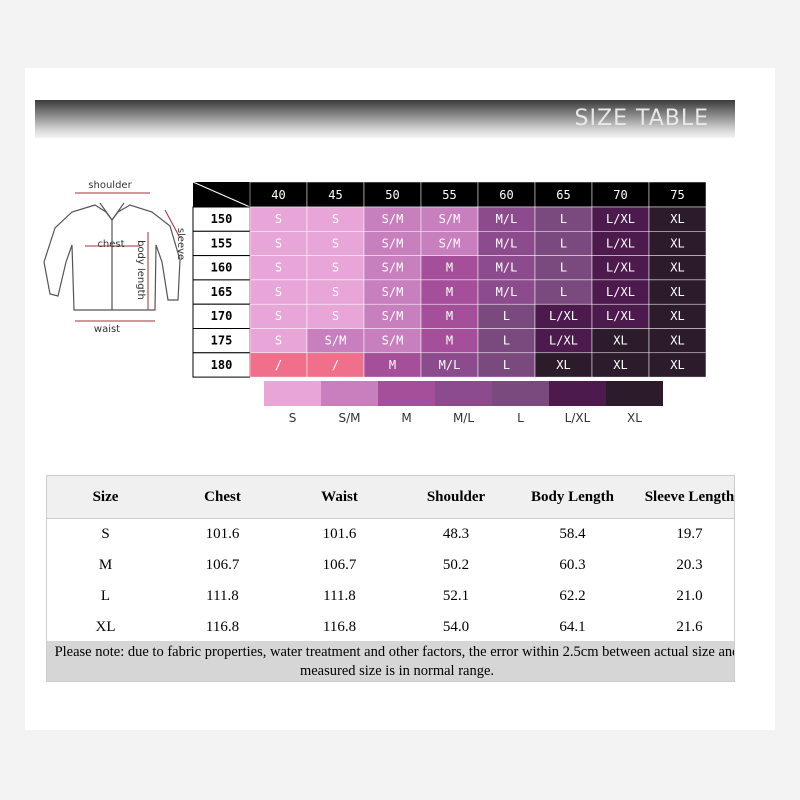 This screenshot has width=800, height=800. What do you see at coordinates (573, 497) in the screenshot?
I see `table-header: Body Length` at bounding box center [573, 497].